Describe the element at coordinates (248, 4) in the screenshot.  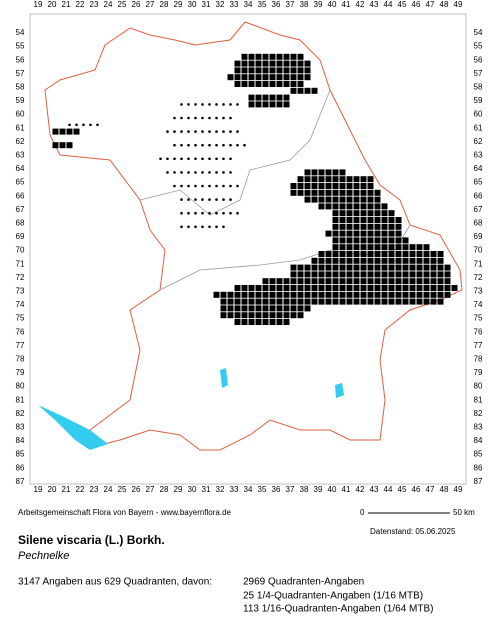
I see `column-label: 34` at that location.